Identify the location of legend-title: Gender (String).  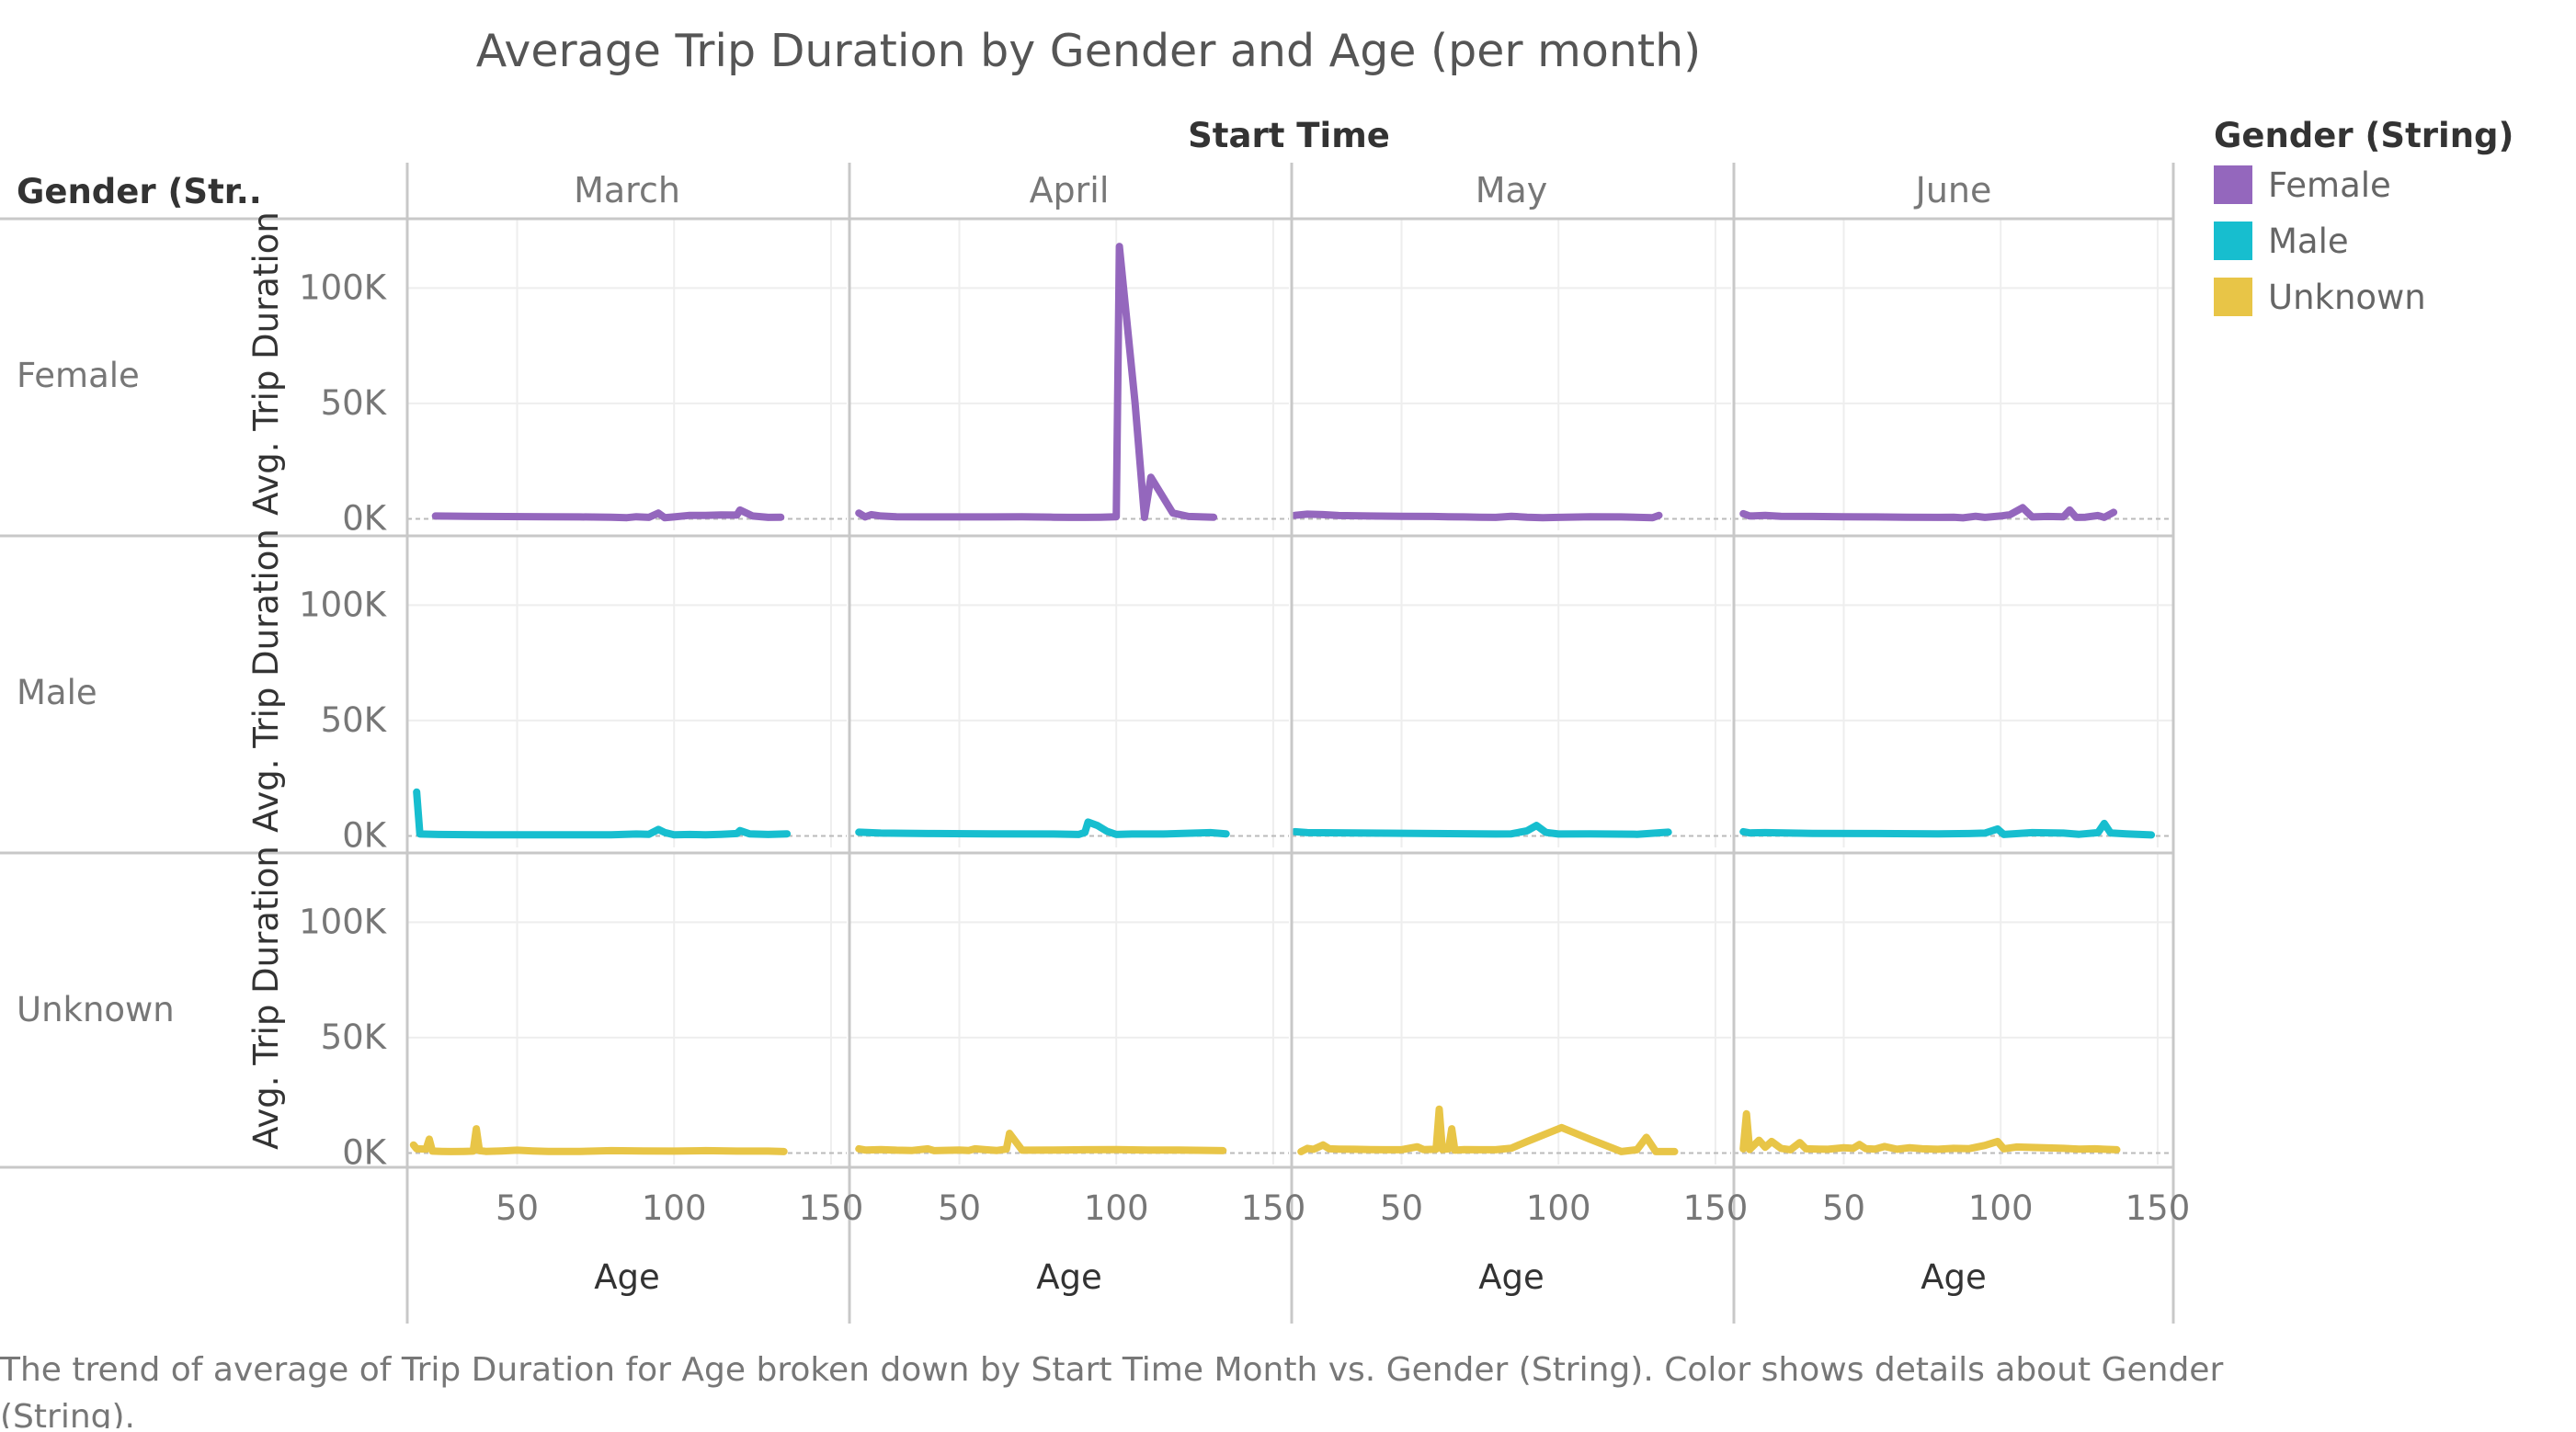
(2363, 135).